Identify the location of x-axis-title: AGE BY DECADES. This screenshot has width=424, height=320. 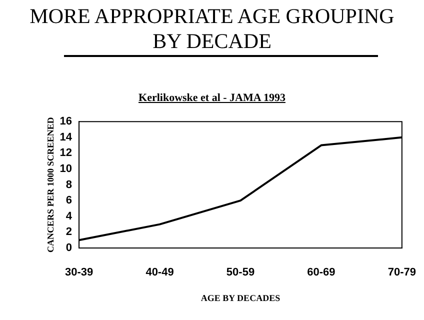
(240, 297).